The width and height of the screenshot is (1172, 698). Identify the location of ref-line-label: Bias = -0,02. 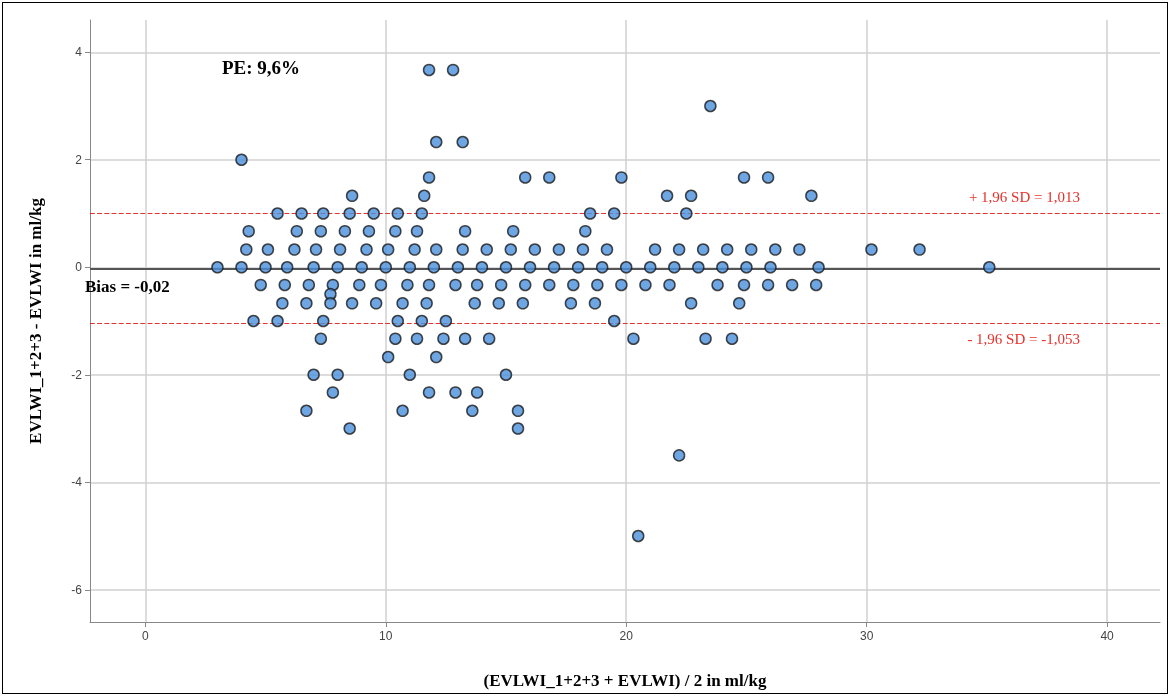
(127, 287).